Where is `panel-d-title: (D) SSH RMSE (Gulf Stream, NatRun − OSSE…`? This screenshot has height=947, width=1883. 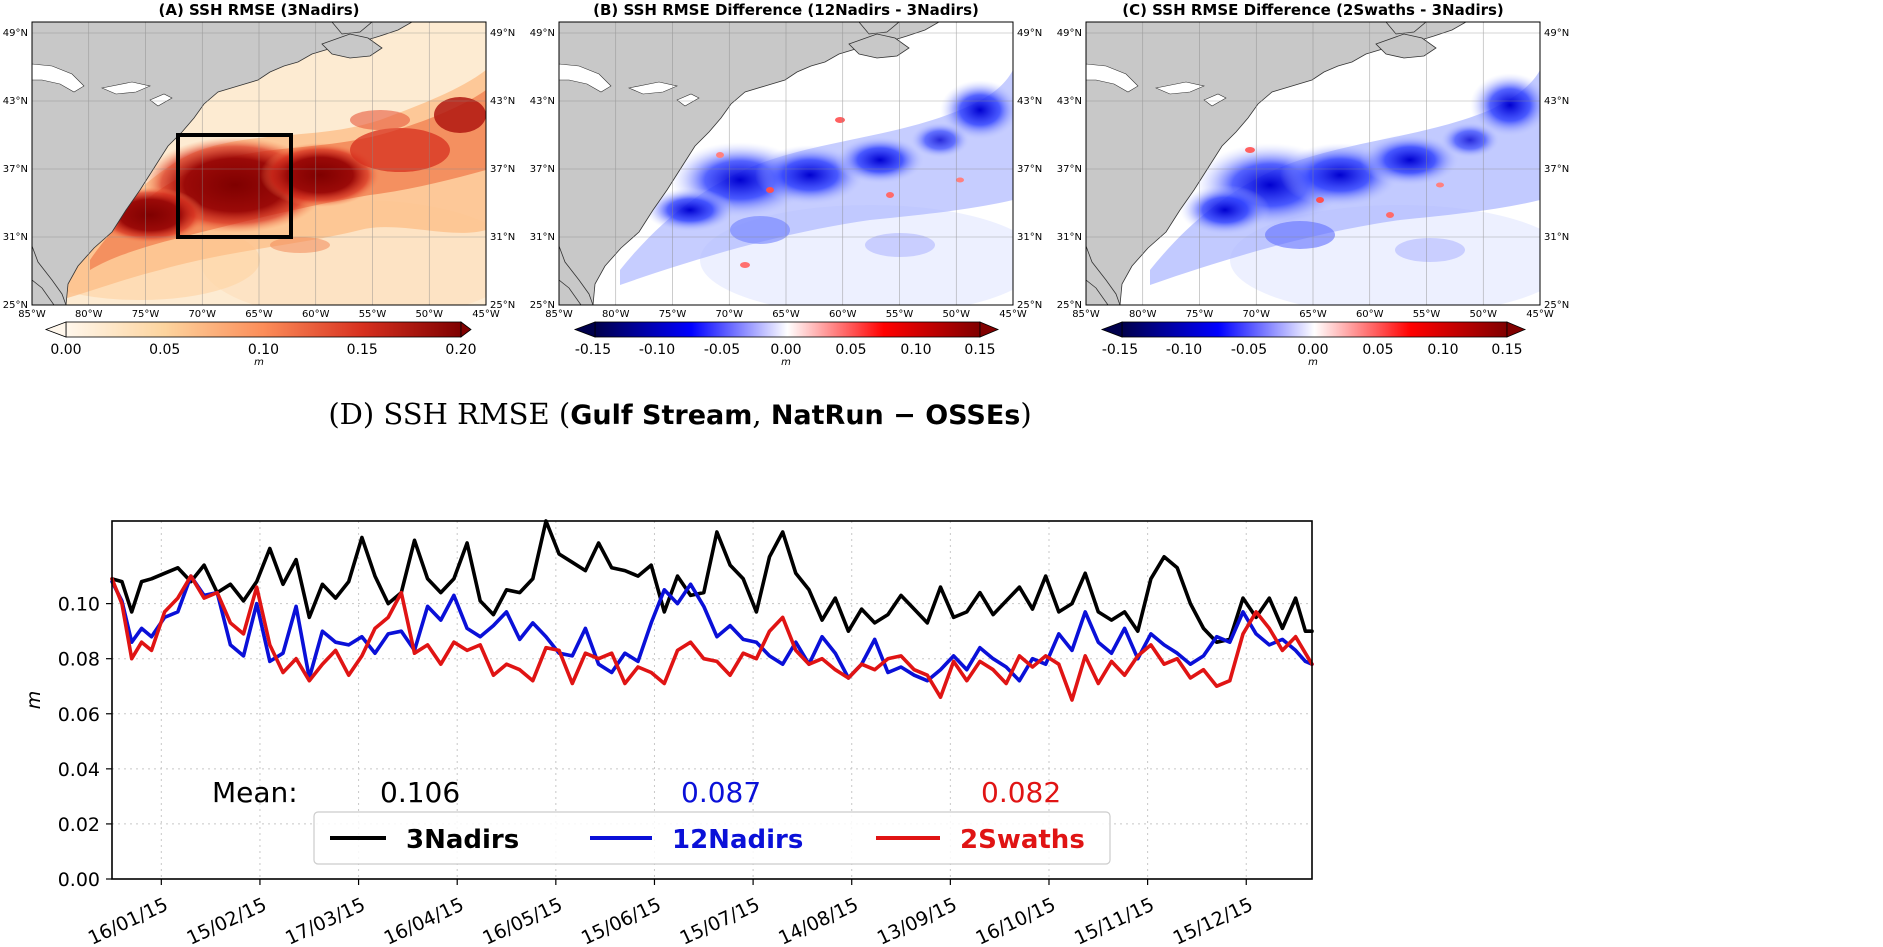
panel-d-title: (D) SSH RMSE (Gulf Stream, NatRun − OSSE… is located at coordinates (679, 414).